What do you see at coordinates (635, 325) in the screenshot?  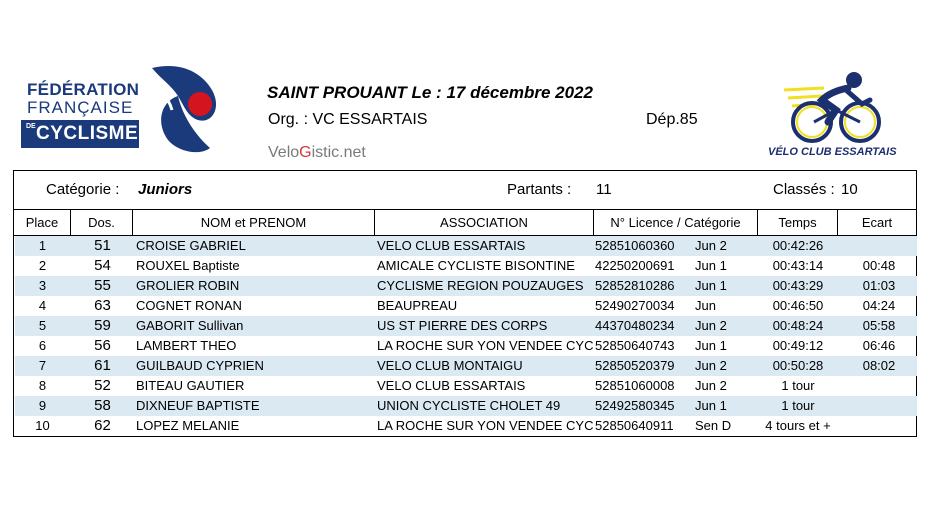 I see `cell-licence: 44370480234` at bounding box center [635, 325].